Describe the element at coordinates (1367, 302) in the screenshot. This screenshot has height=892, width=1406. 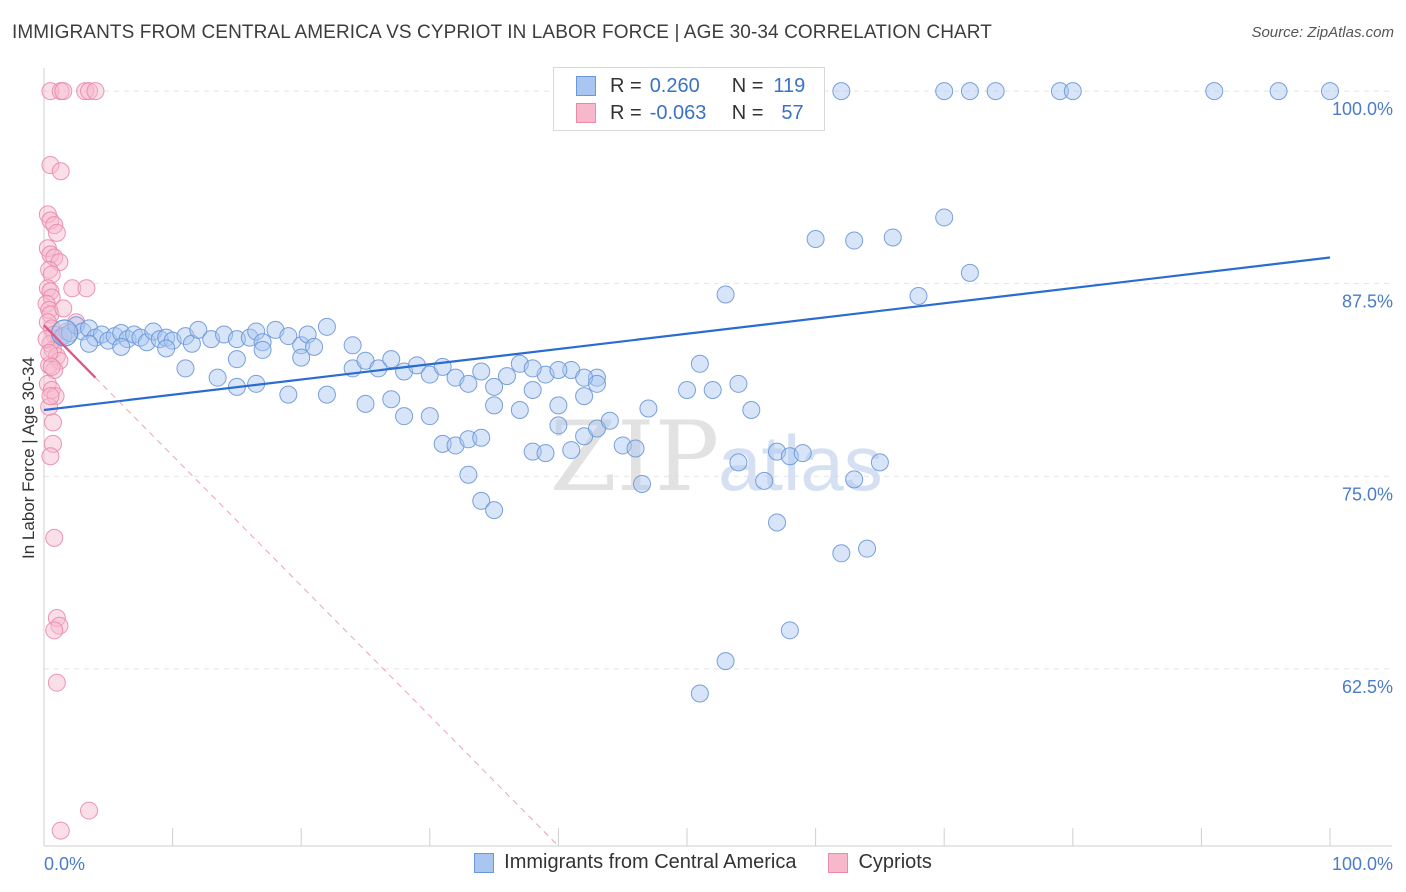
I see `y-tick-label: 87.5%` at that location.